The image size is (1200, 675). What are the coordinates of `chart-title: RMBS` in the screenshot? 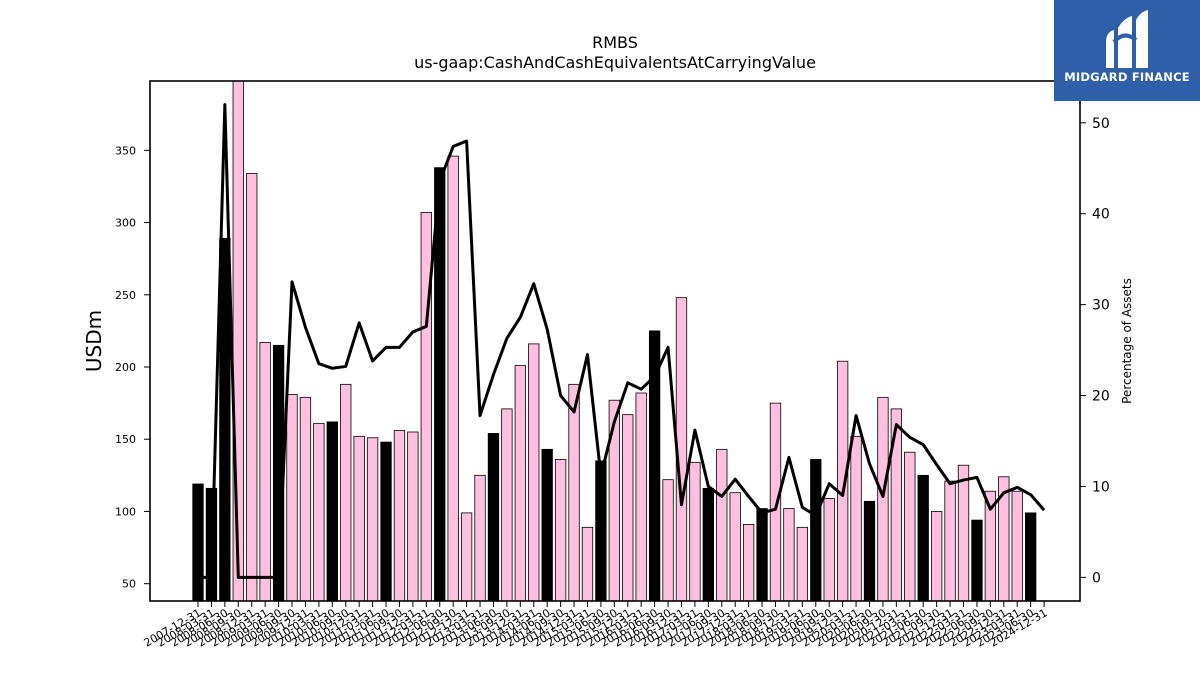 It's located at (615, 42).